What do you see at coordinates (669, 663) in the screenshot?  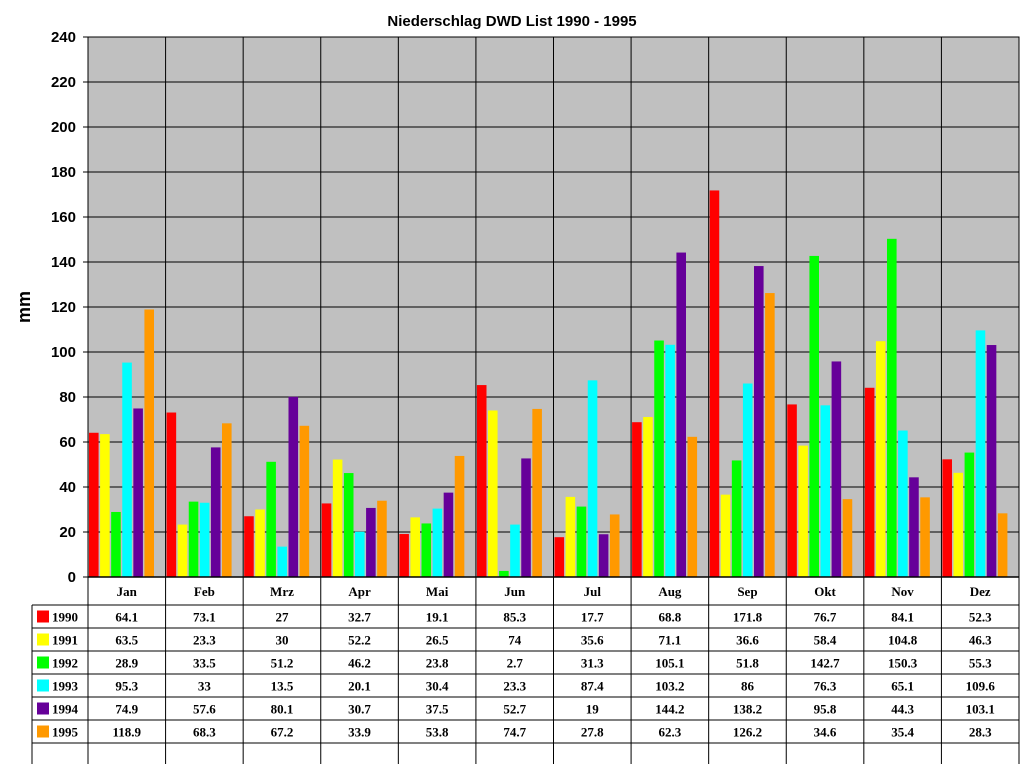 I see `table-cell-value: 105.1` at bounding box center [669, 663].